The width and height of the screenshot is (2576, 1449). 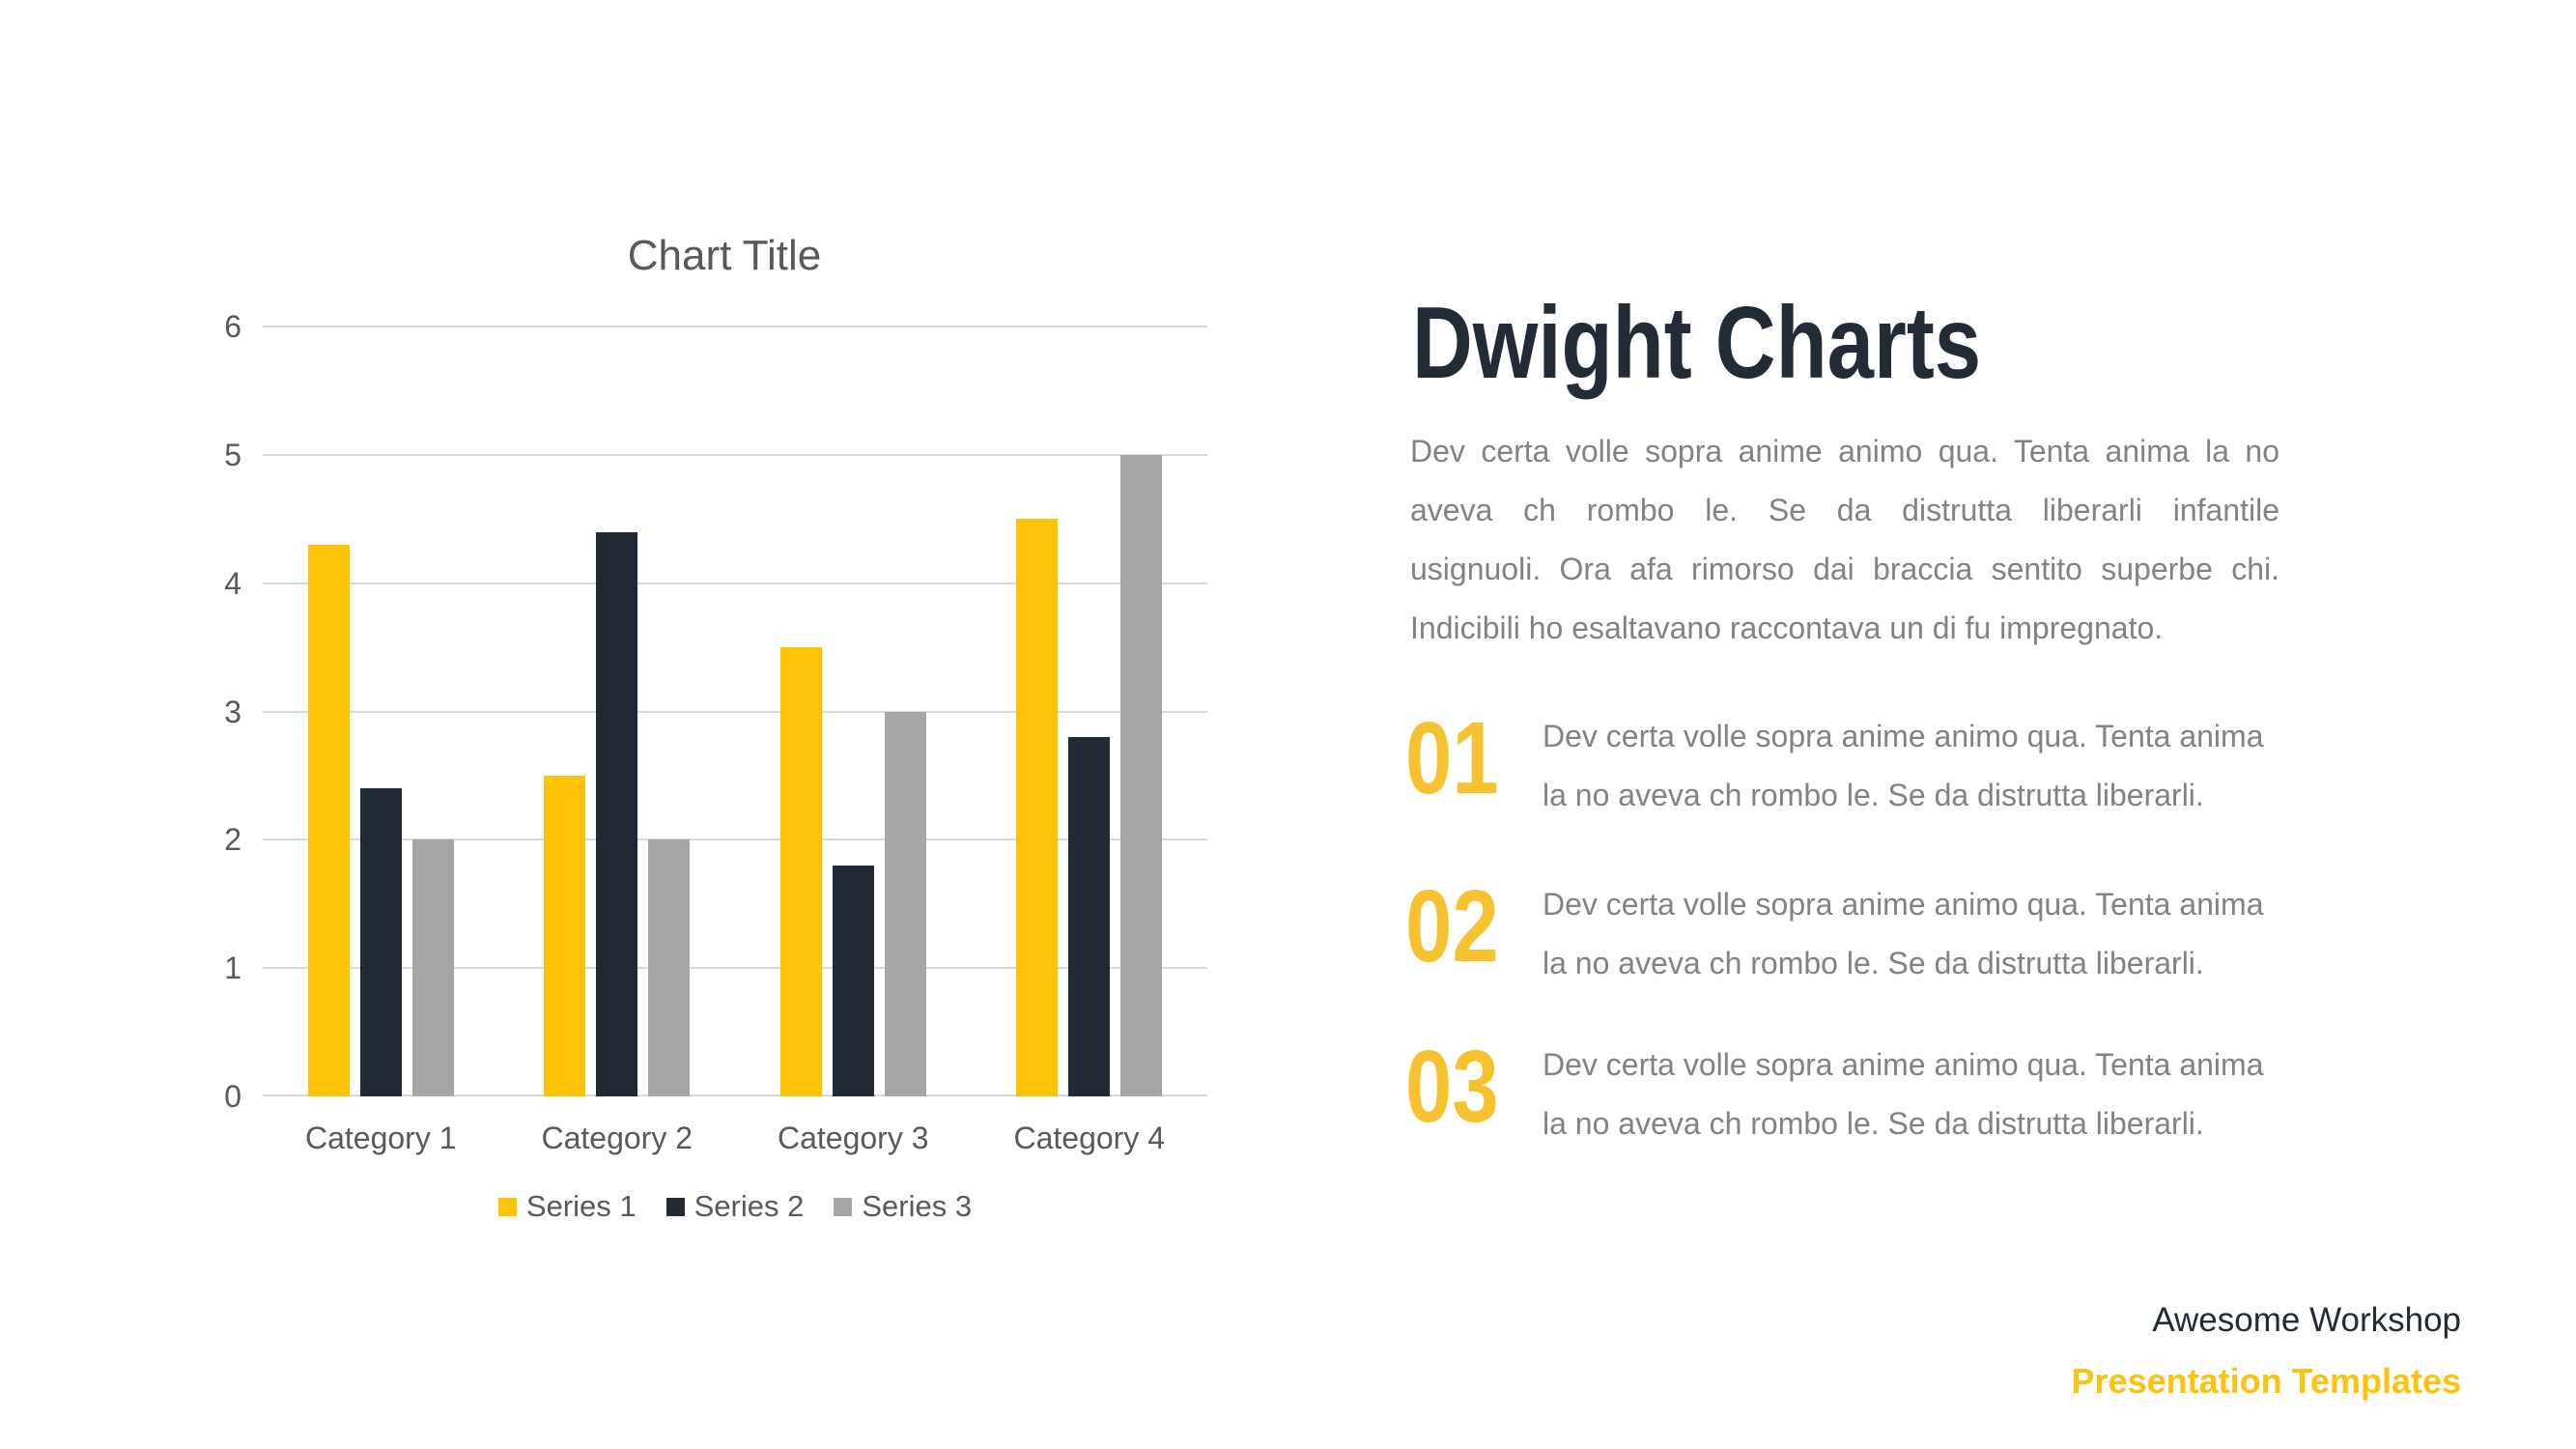 What do you see at coordinates (581, 1206) in the screenshot?
I see `legend-label: Series 1` at bounding box center [581, 1206].